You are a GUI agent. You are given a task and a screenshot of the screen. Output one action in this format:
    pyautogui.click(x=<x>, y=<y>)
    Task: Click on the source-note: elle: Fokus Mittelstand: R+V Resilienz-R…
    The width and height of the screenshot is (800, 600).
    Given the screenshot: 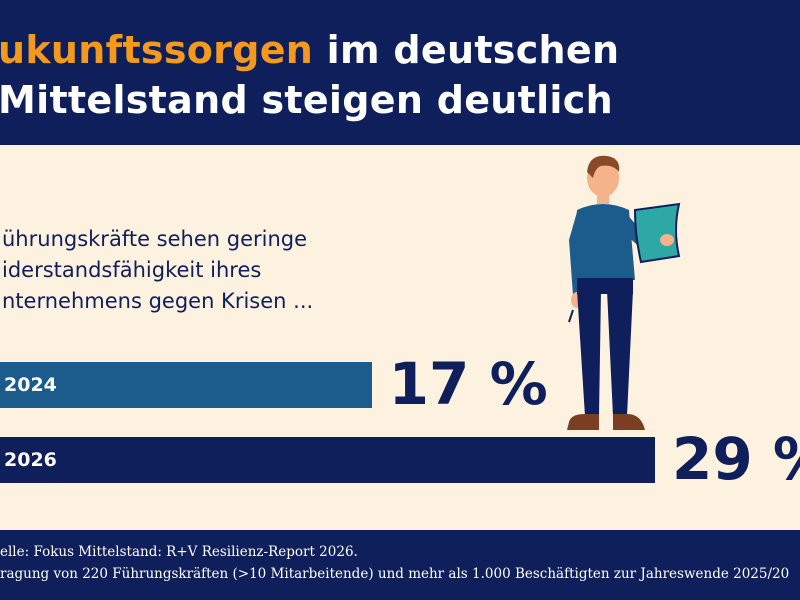 What is the action you would take?
    pyautogui.click(x=179, y=552)
    